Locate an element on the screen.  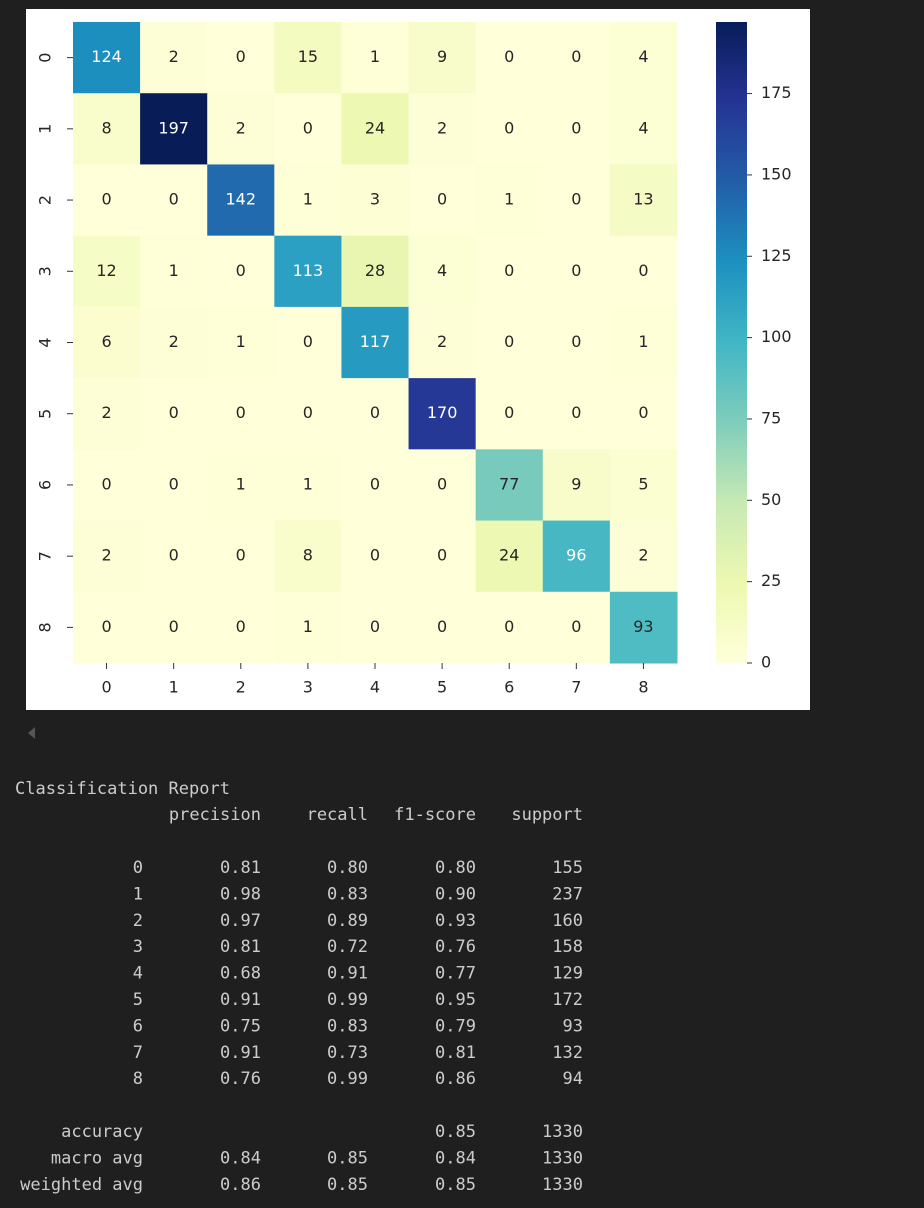
cell-label: 197 is located at coordinates (173, 127).